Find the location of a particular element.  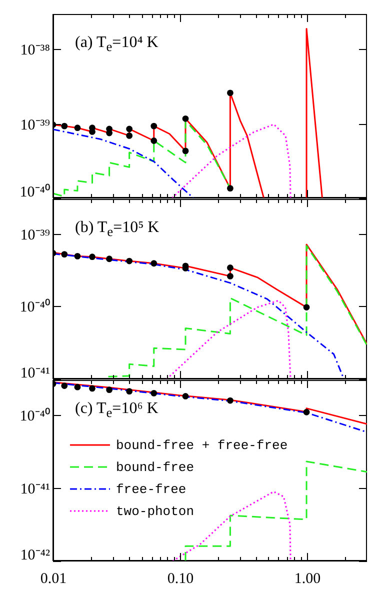

x-tick-label: 1.00 is located at coordinates (307, 579).